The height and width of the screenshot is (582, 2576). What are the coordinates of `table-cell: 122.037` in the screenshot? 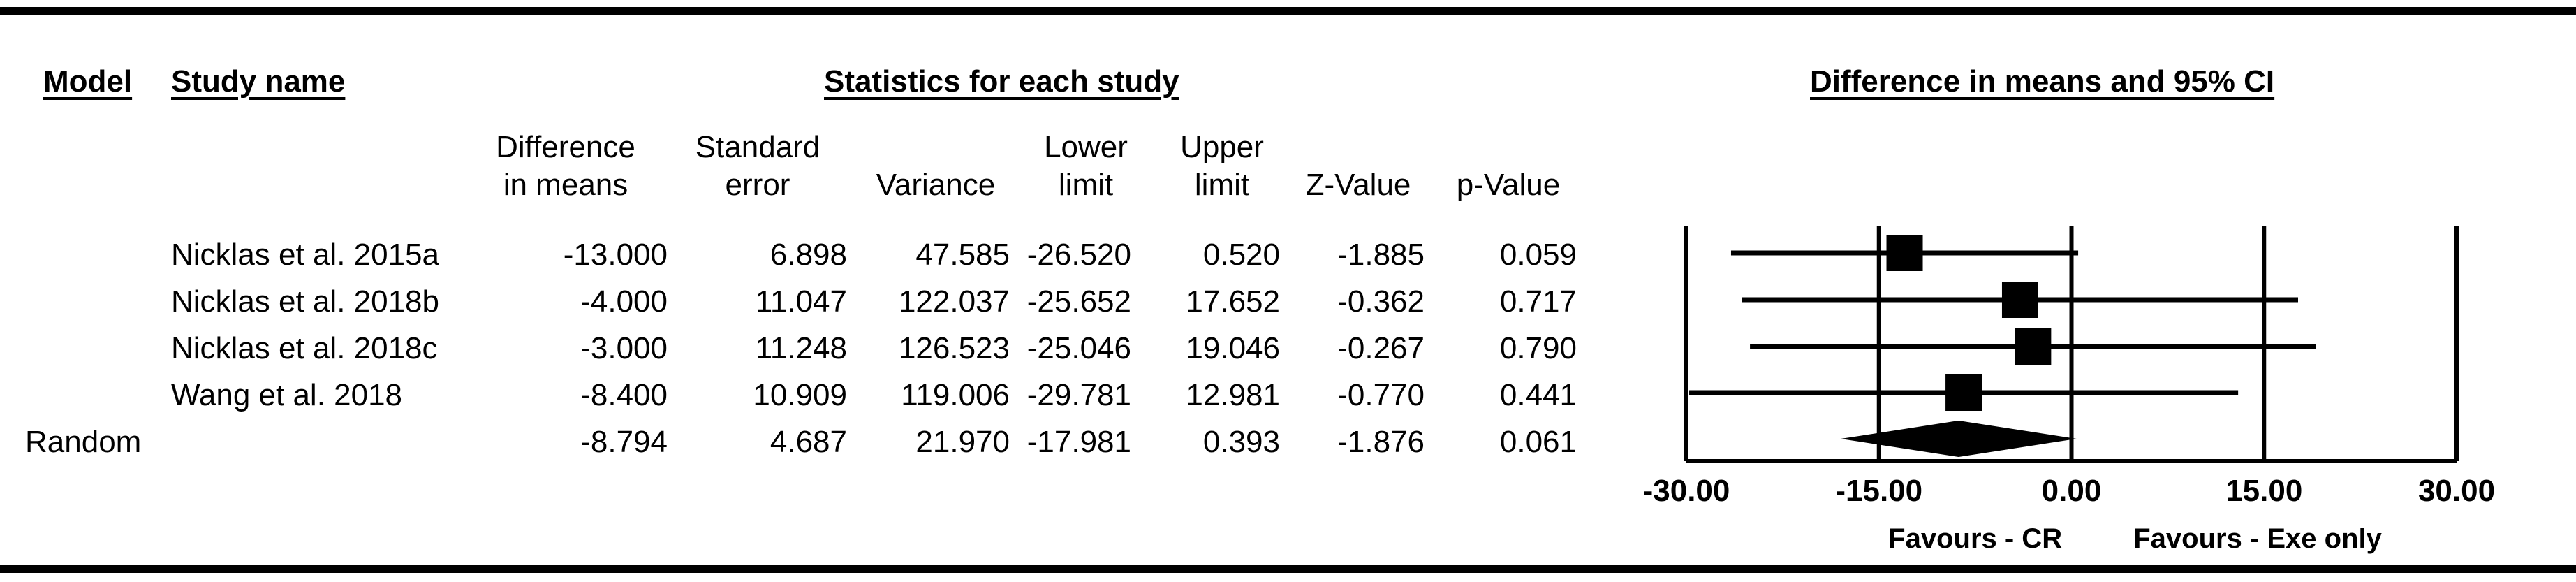 It's located at (954, 301).